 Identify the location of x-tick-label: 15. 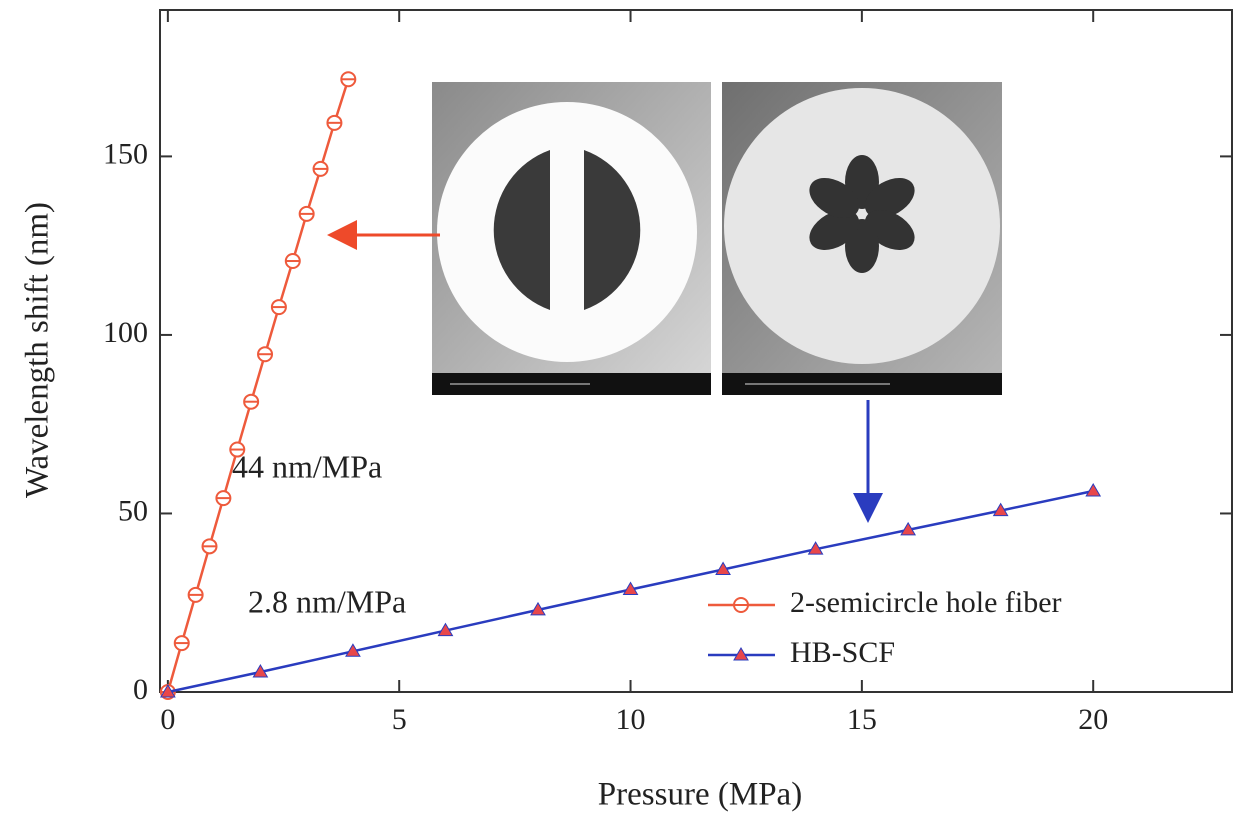
(862, 719).